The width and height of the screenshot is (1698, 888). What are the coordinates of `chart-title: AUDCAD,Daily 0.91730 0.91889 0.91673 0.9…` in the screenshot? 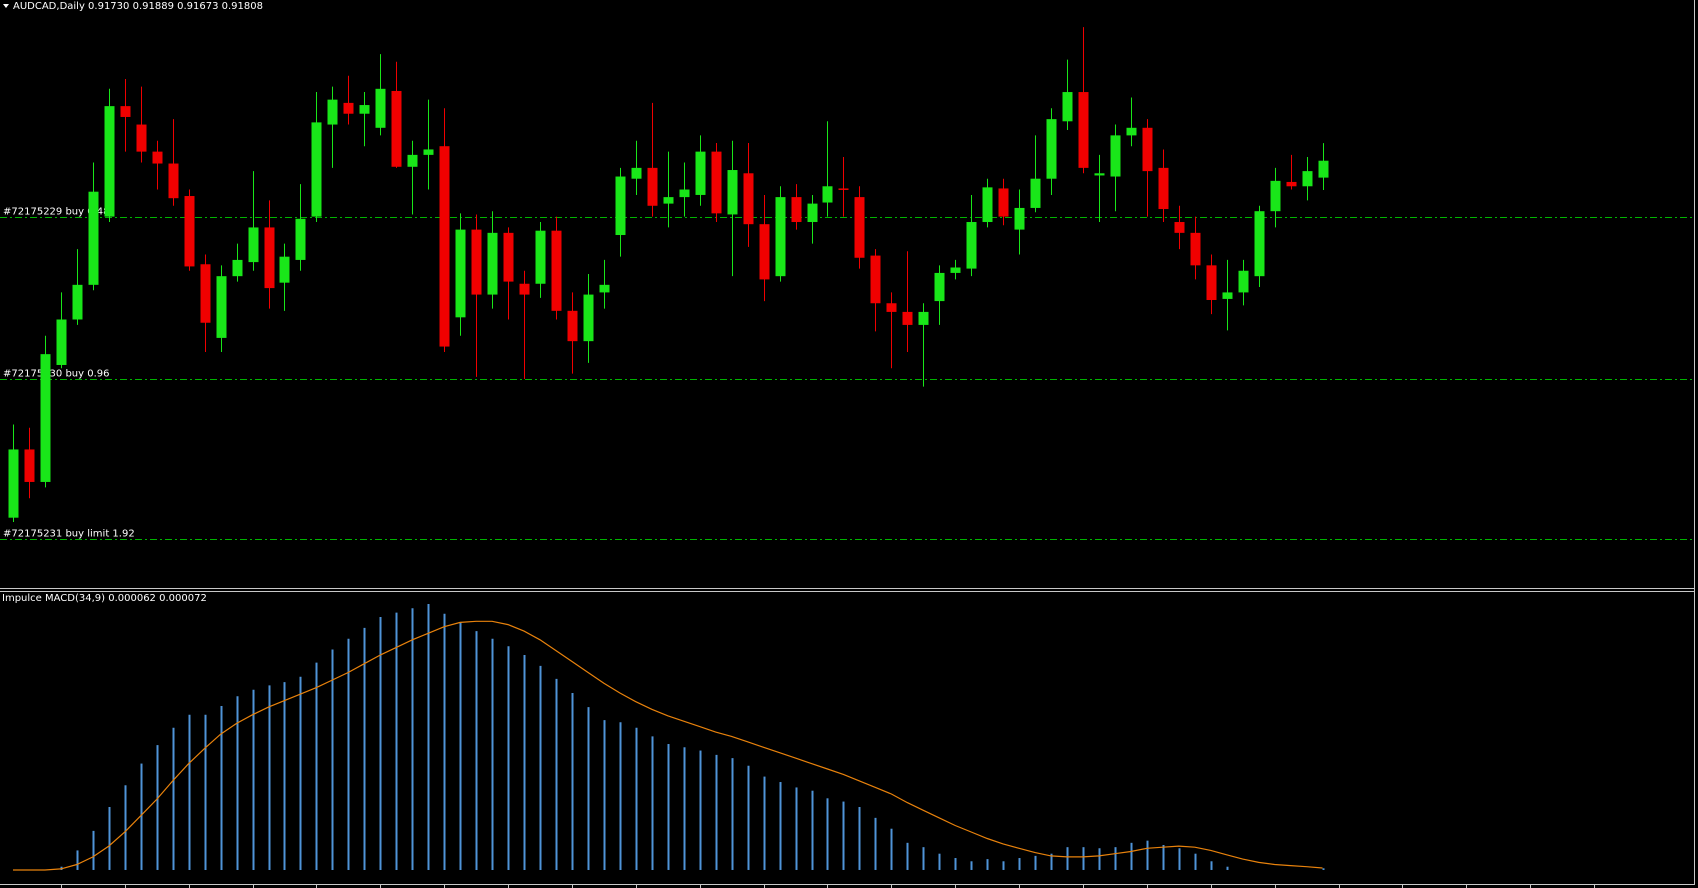 It's located at (138, 6).